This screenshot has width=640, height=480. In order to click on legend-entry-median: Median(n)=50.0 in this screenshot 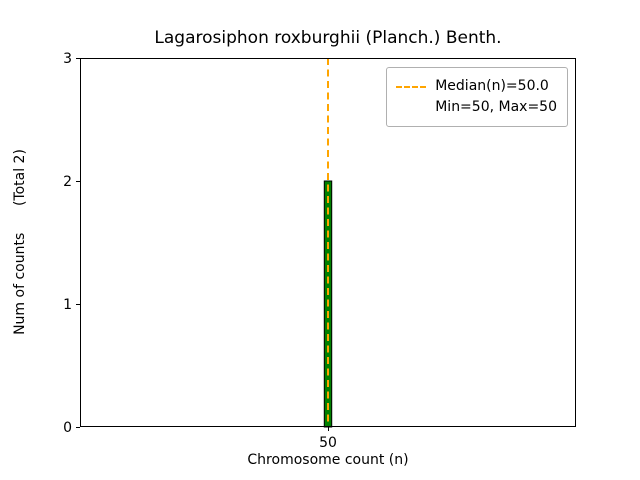, I will do `click(476, 86)`.